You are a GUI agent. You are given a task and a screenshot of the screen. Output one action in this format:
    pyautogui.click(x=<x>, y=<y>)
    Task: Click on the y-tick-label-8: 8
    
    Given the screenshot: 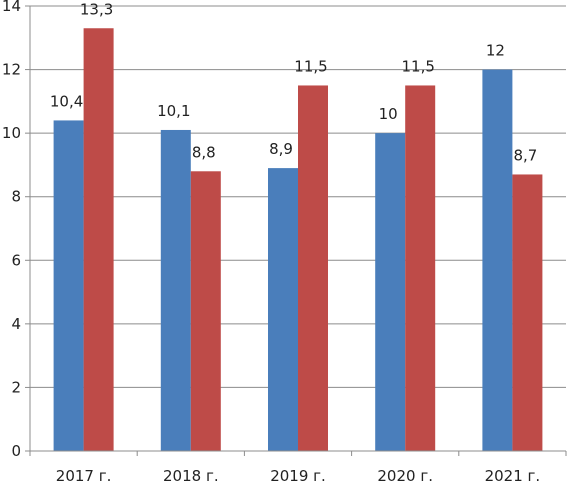 What is the action you would take?
    pyautogui.click(x=16, y=197)
    